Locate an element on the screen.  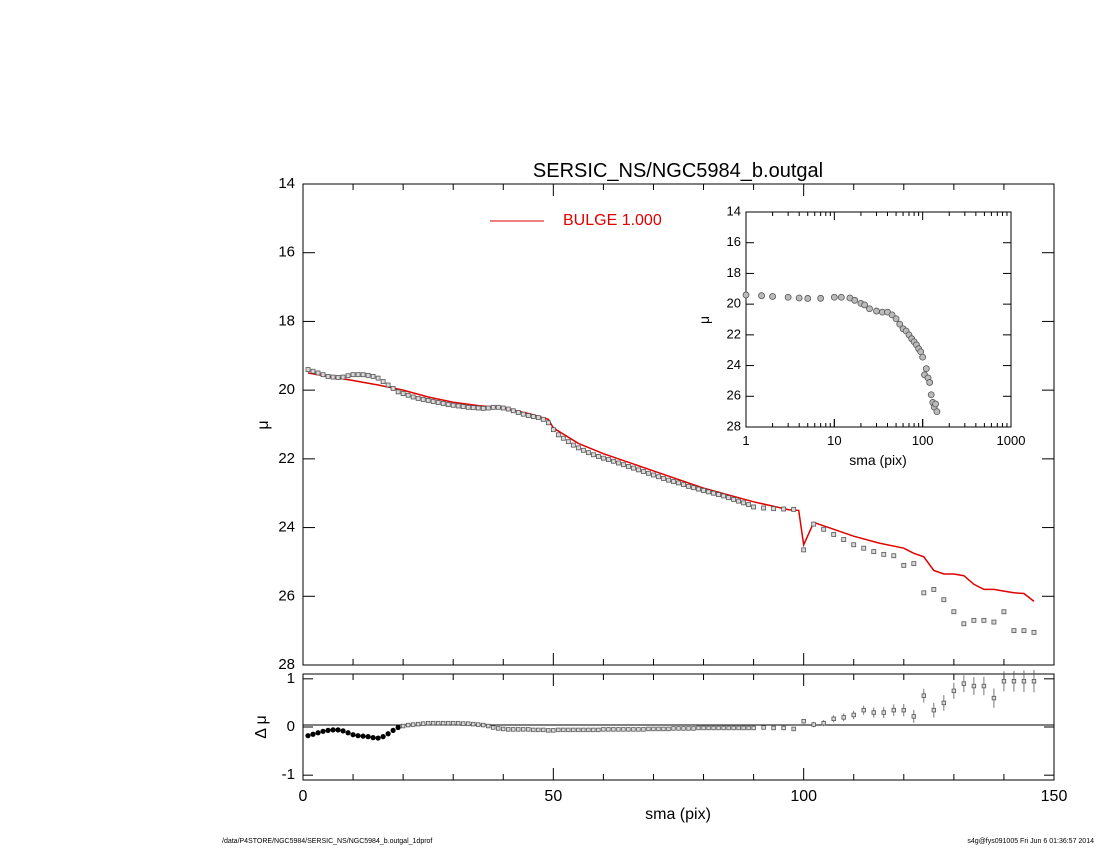
inset-xtick-label: 10 is located at coordinates (834, 440).